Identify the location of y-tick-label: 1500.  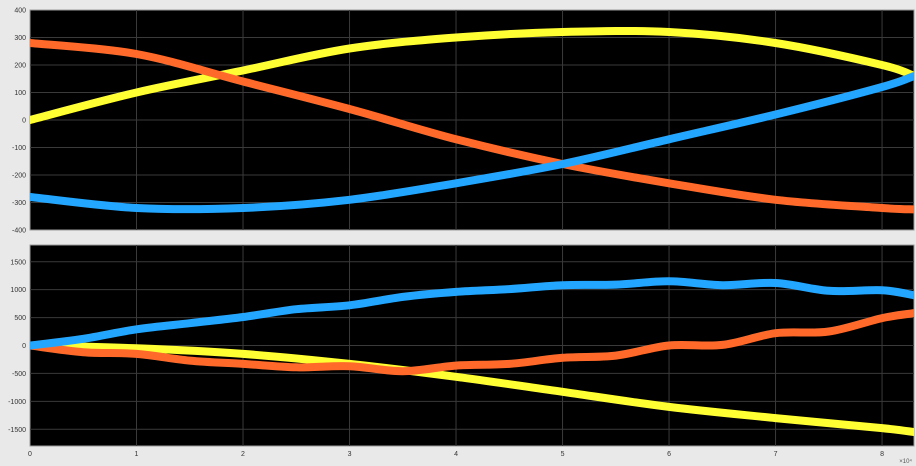
(18, 262).